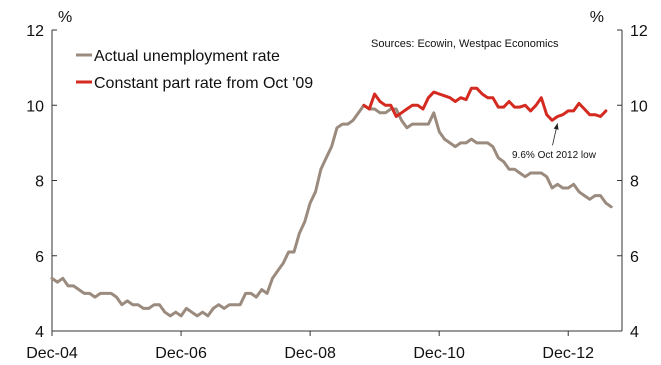  Describe the element at coordinates (556, 126) in the screenshot. I see `annotation-arrowhead` at that location.